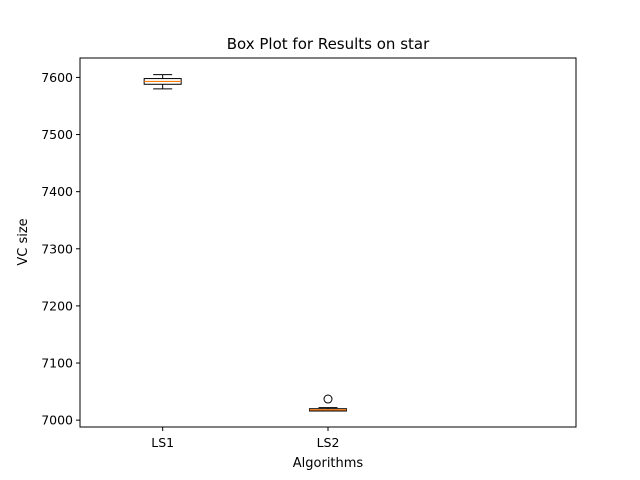 The height and width of the screenshot is (480, 640). What do you see at coordinates (328, 44) in the screenshot?
I see `chart-title: Box Plot for Results on star` at bounding box center [328, 44].